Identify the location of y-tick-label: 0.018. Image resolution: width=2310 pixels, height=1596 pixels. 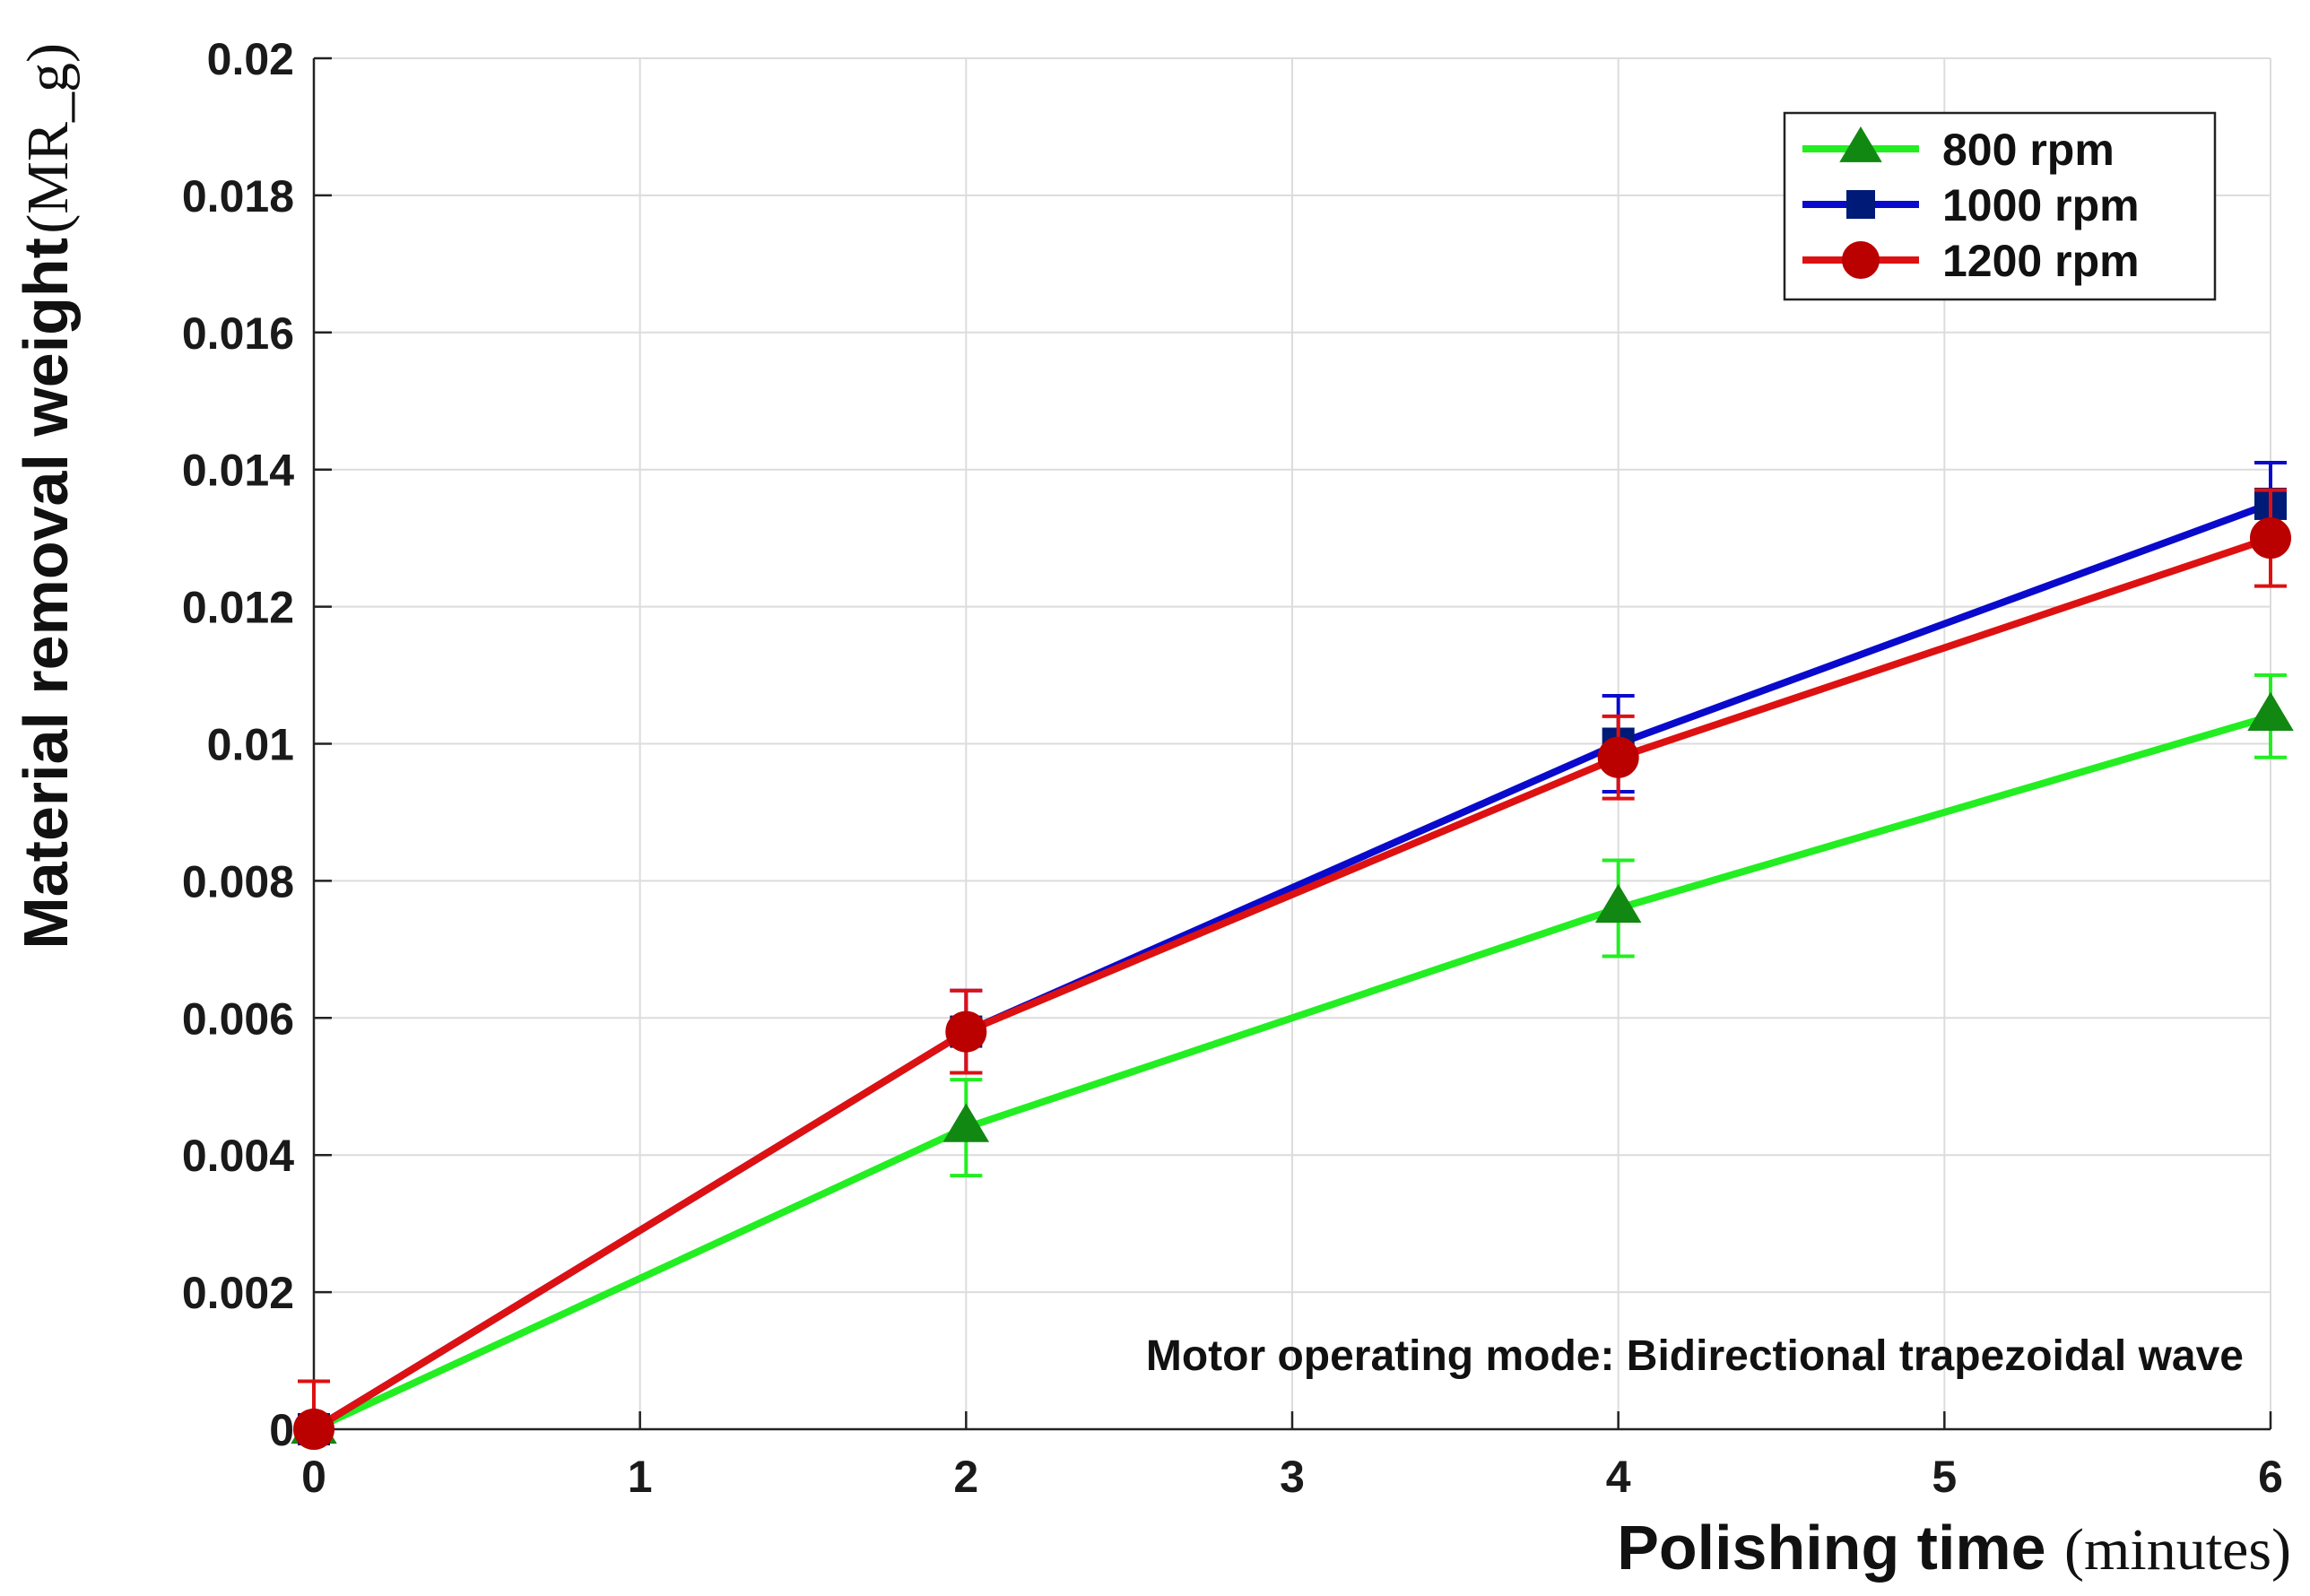
(238, 196).